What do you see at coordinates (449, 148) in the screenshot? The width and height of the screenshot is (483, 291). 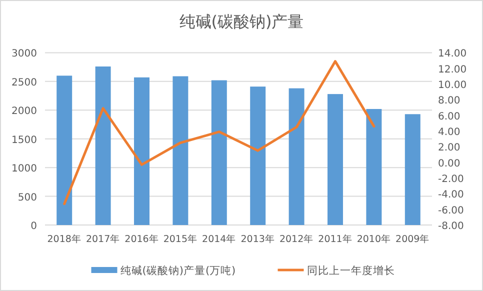 I see `y2-tick-label: 2.00` at bounding box center [449, 148].